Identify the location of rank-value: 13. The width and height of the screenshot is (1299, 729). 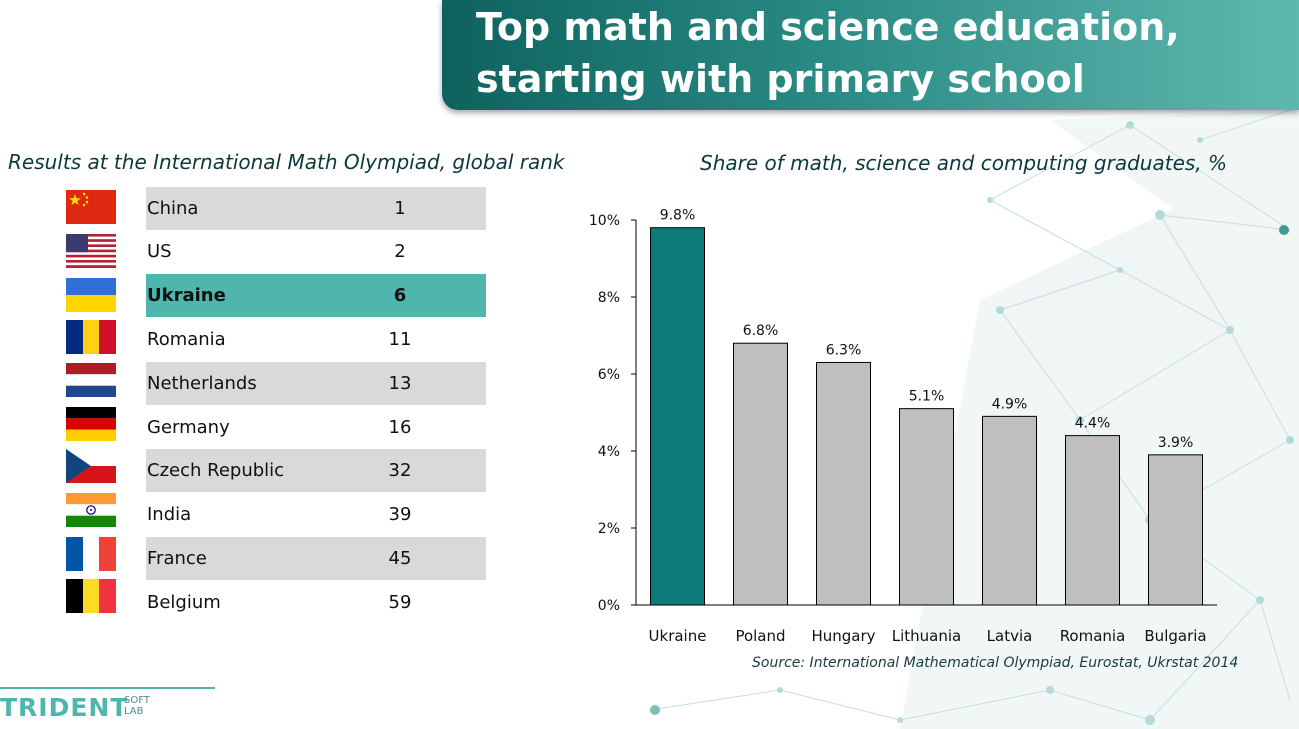
(400, 383).